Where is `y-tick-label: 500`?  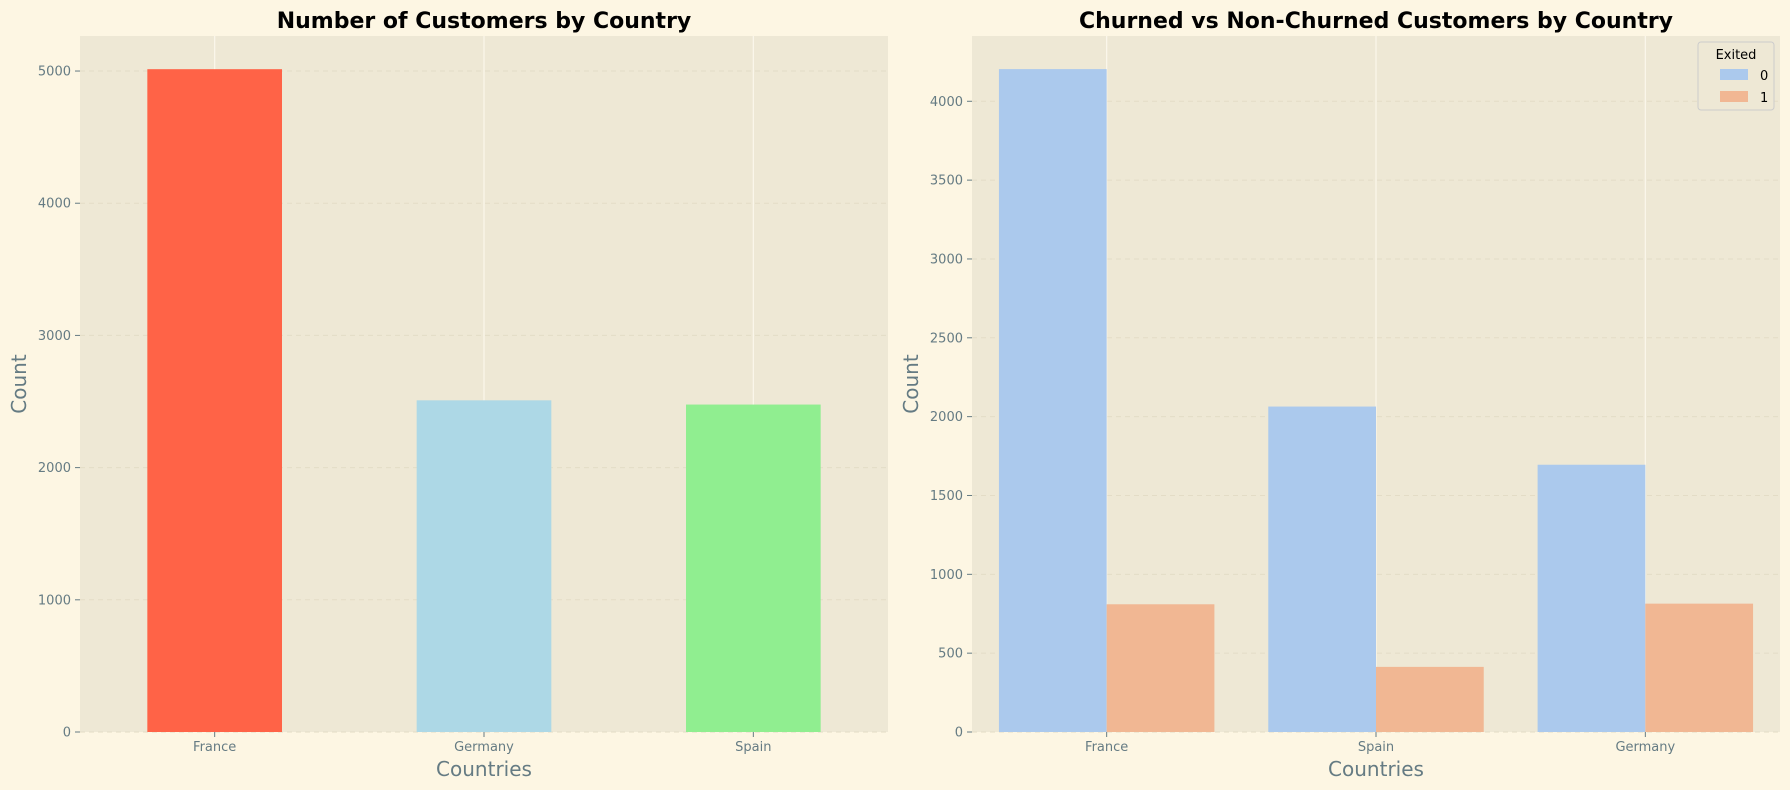
y-tick-label: 500 is located at coordinates (950, 654).